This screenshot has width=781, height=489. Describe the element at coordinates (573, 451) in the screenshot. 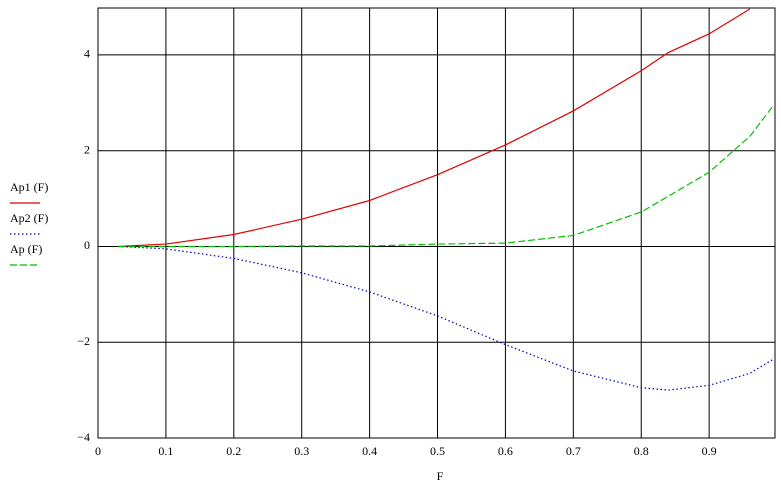

I see `x-tick-label: 0.7` at that location.